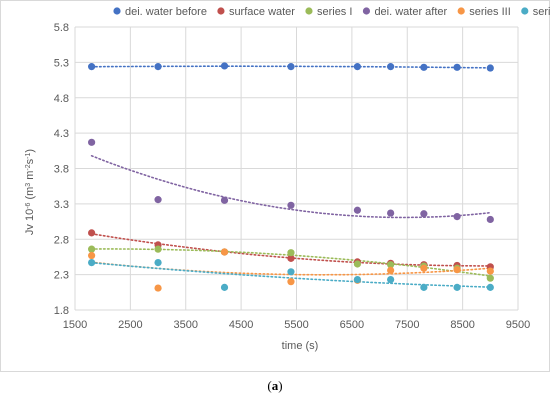 This screenshot has height=400, width=550. Describe the element at coordinates (28, 185) in the screenshot. I see `y-axis-label-exp2: 3` at that location.